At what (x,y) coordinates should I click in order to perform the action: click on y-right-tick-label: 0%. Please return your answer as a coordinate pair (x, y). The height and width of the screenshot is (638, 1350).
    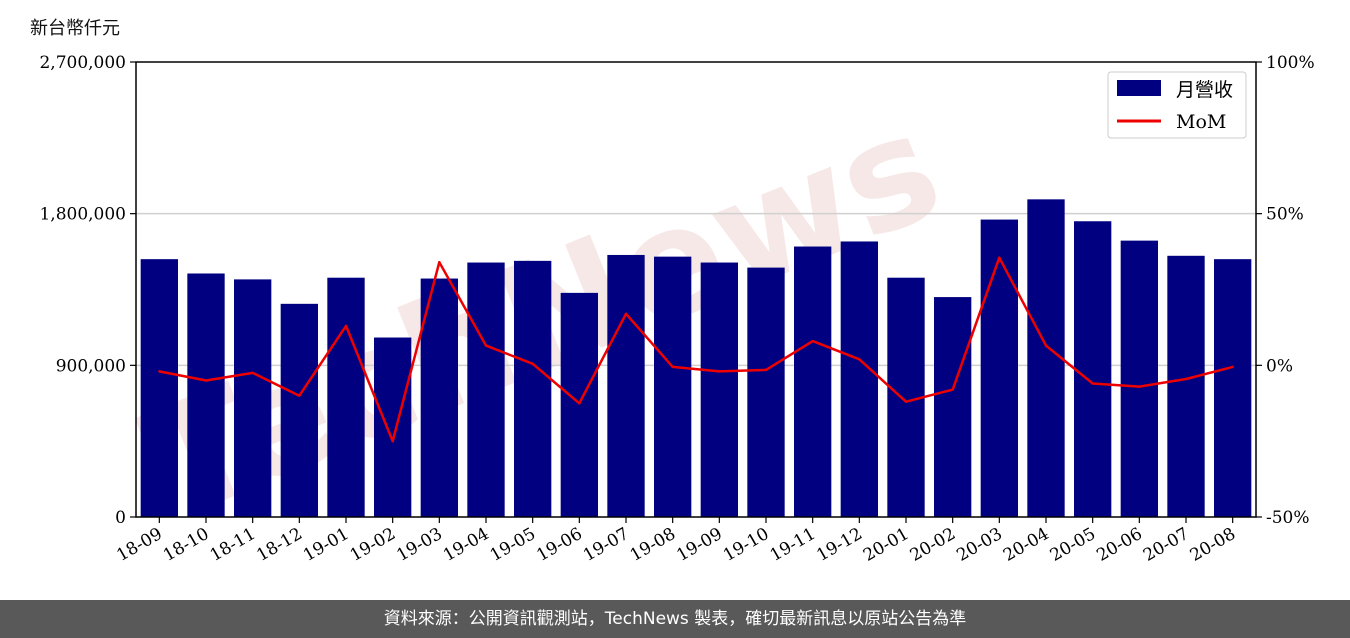
    Looking at the image, I should click on (1279, 366).